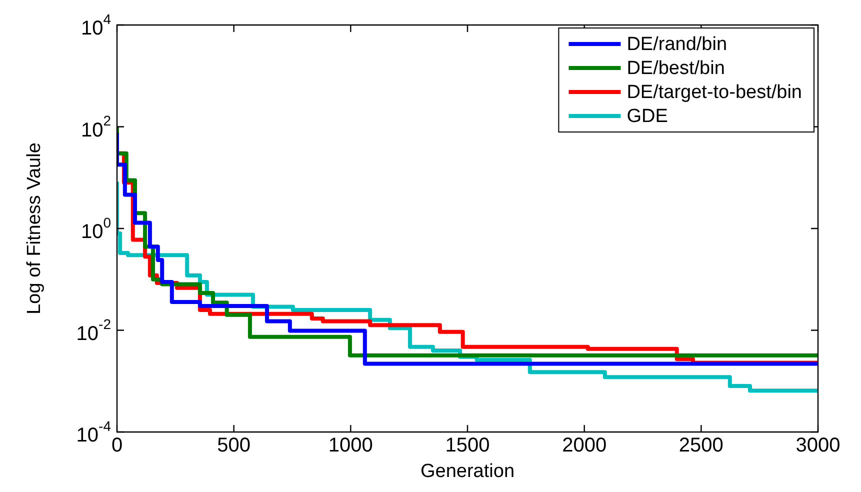 This screenshot has width=861, height=492. Describe the element at coordinates (675, 69) in the screenshot. I see `legend-label: DE/best/bin` at that location.